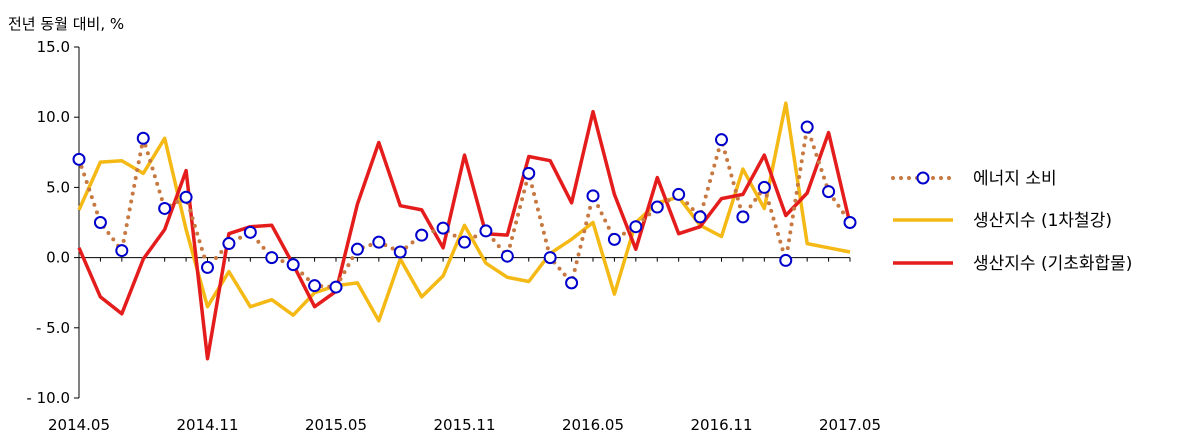 The height and width of the screenshot is (440, 1200). What do you see at coordinates (923, 178) in the screenshot?
I see `legend-marker-energy` at bounding box center [923, 178].